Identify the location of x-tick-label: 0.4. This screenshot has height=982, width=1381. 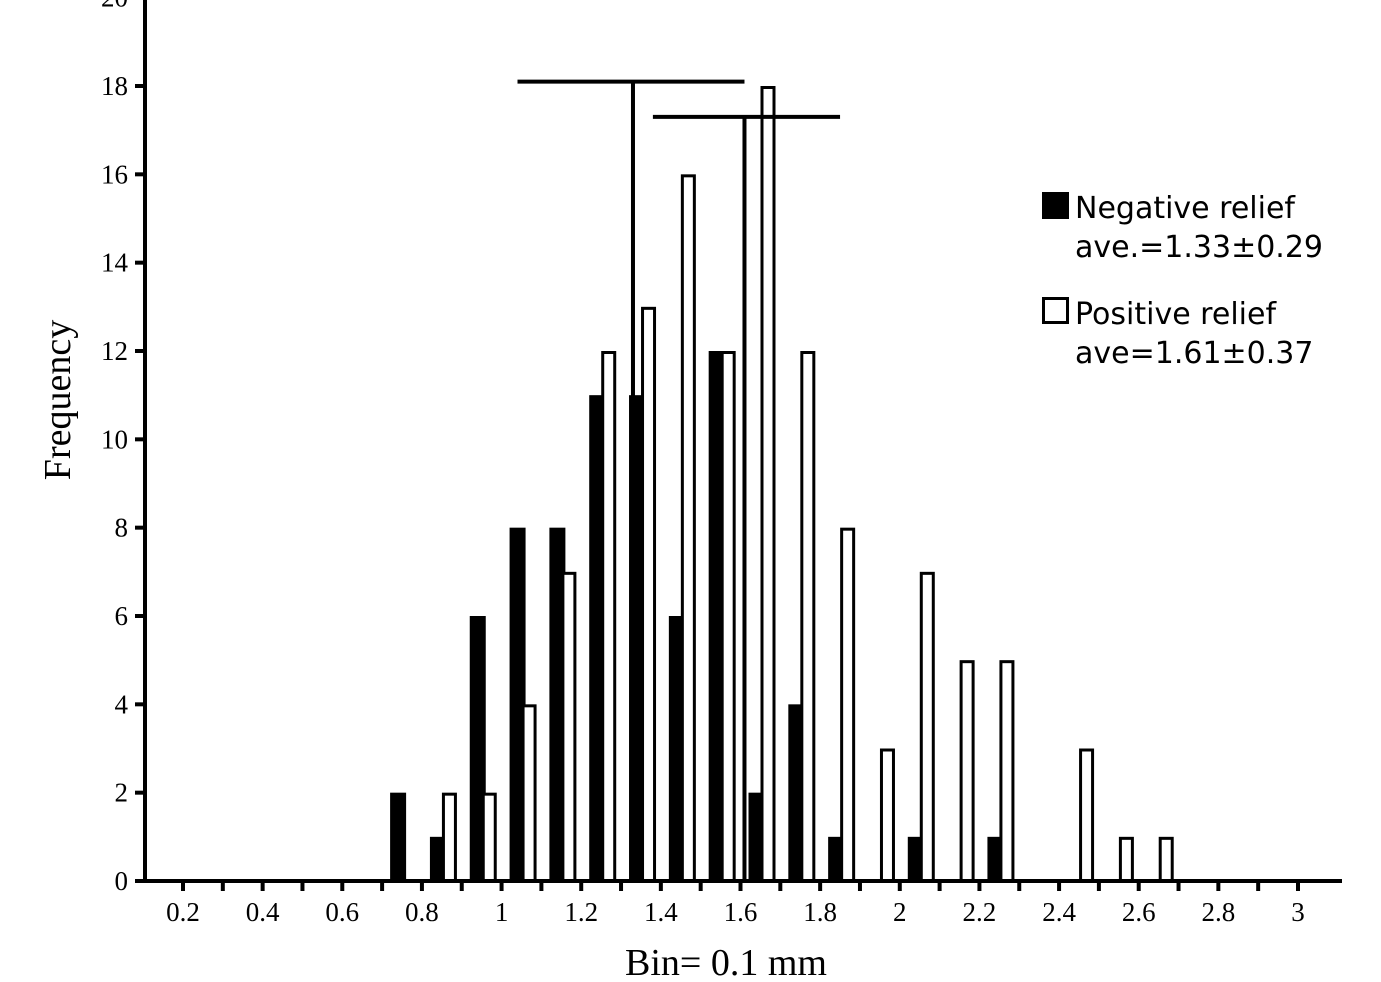
(263, 912).